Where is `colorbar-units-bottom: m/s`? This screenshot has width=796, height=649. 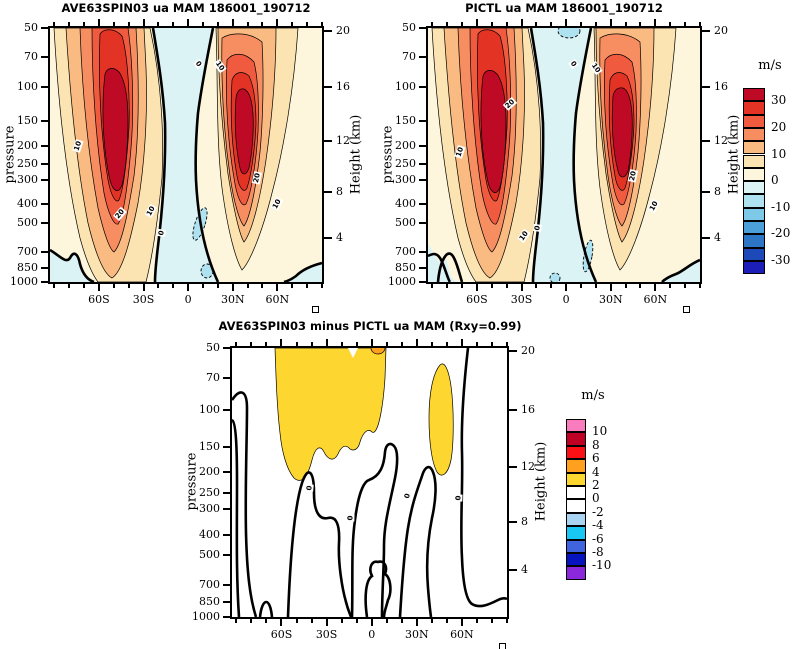 colorbar-units-bottom: m/s is located at coordinates (593, 395).